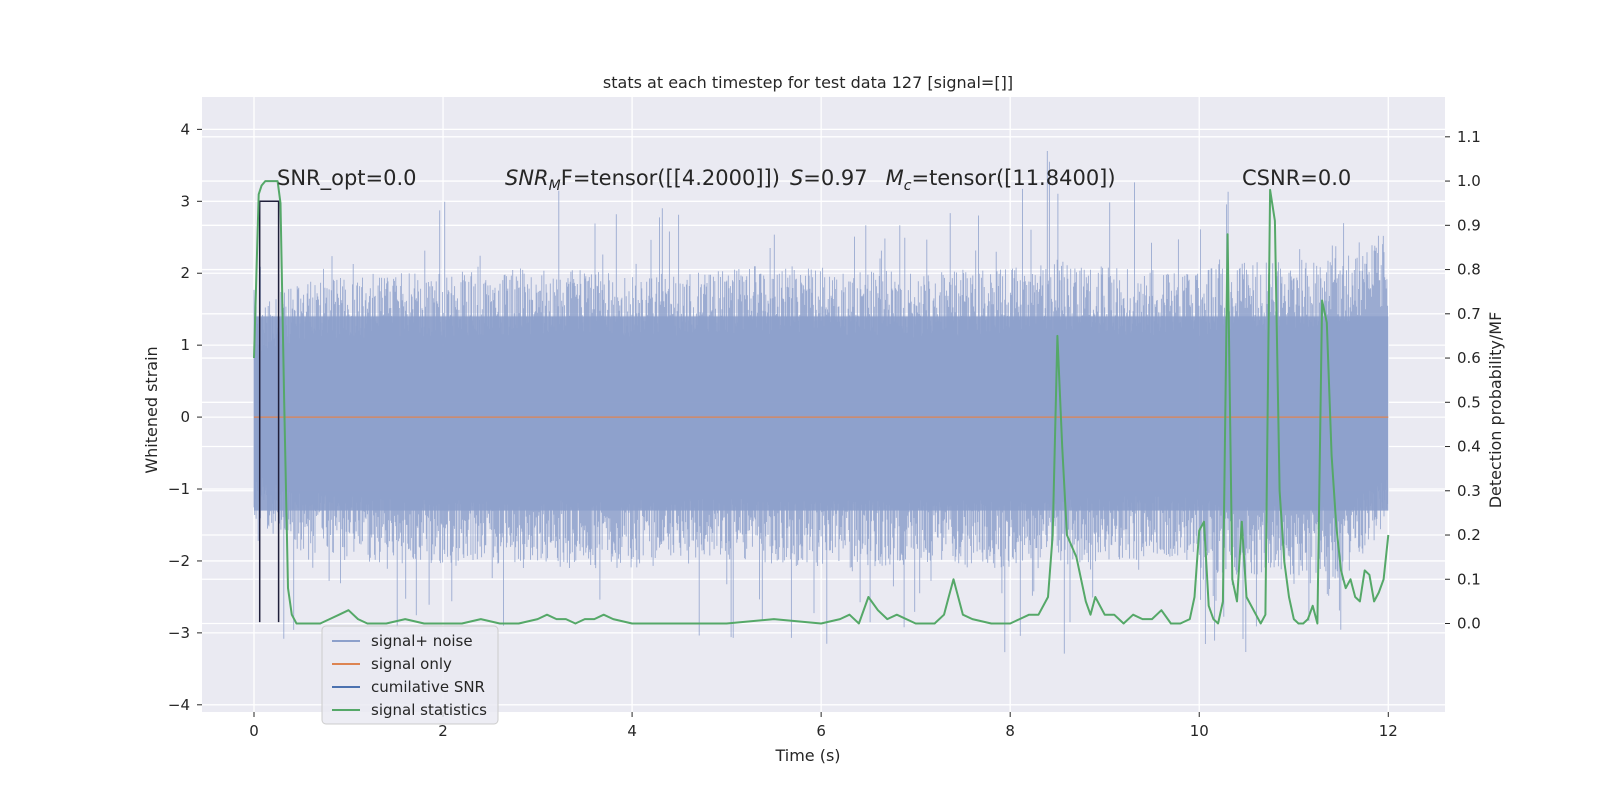 The height and width of the screenshot is (800, 1600). Describe the element at coordinates (422, 641) in the screenshot. I see `legend-label-noise: signal+ noise` at that location.